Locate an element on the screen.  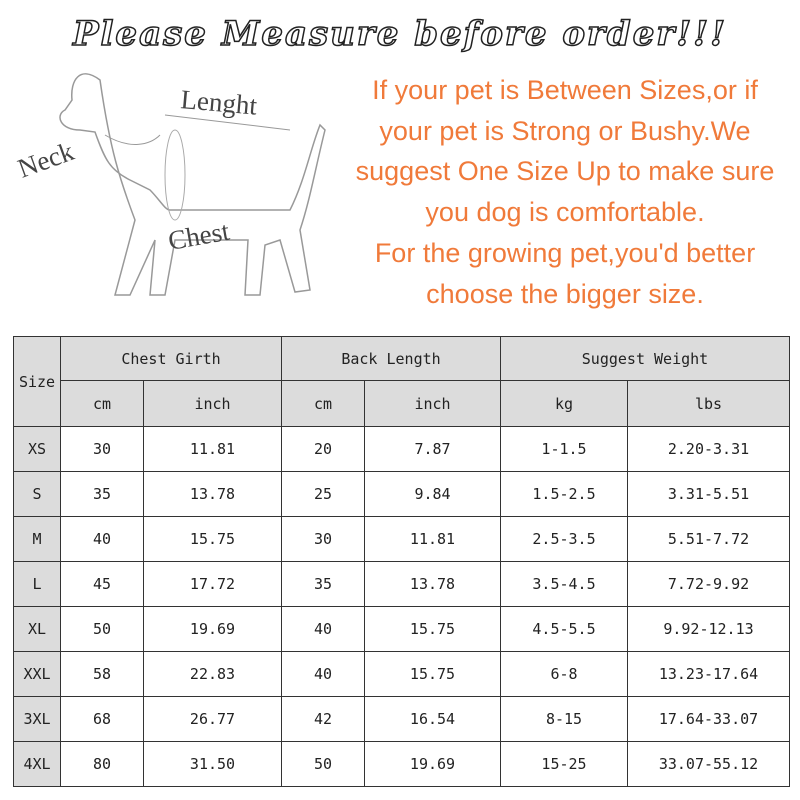
value-cell: 3.5-4.5 is located at coordinates (564, 584).